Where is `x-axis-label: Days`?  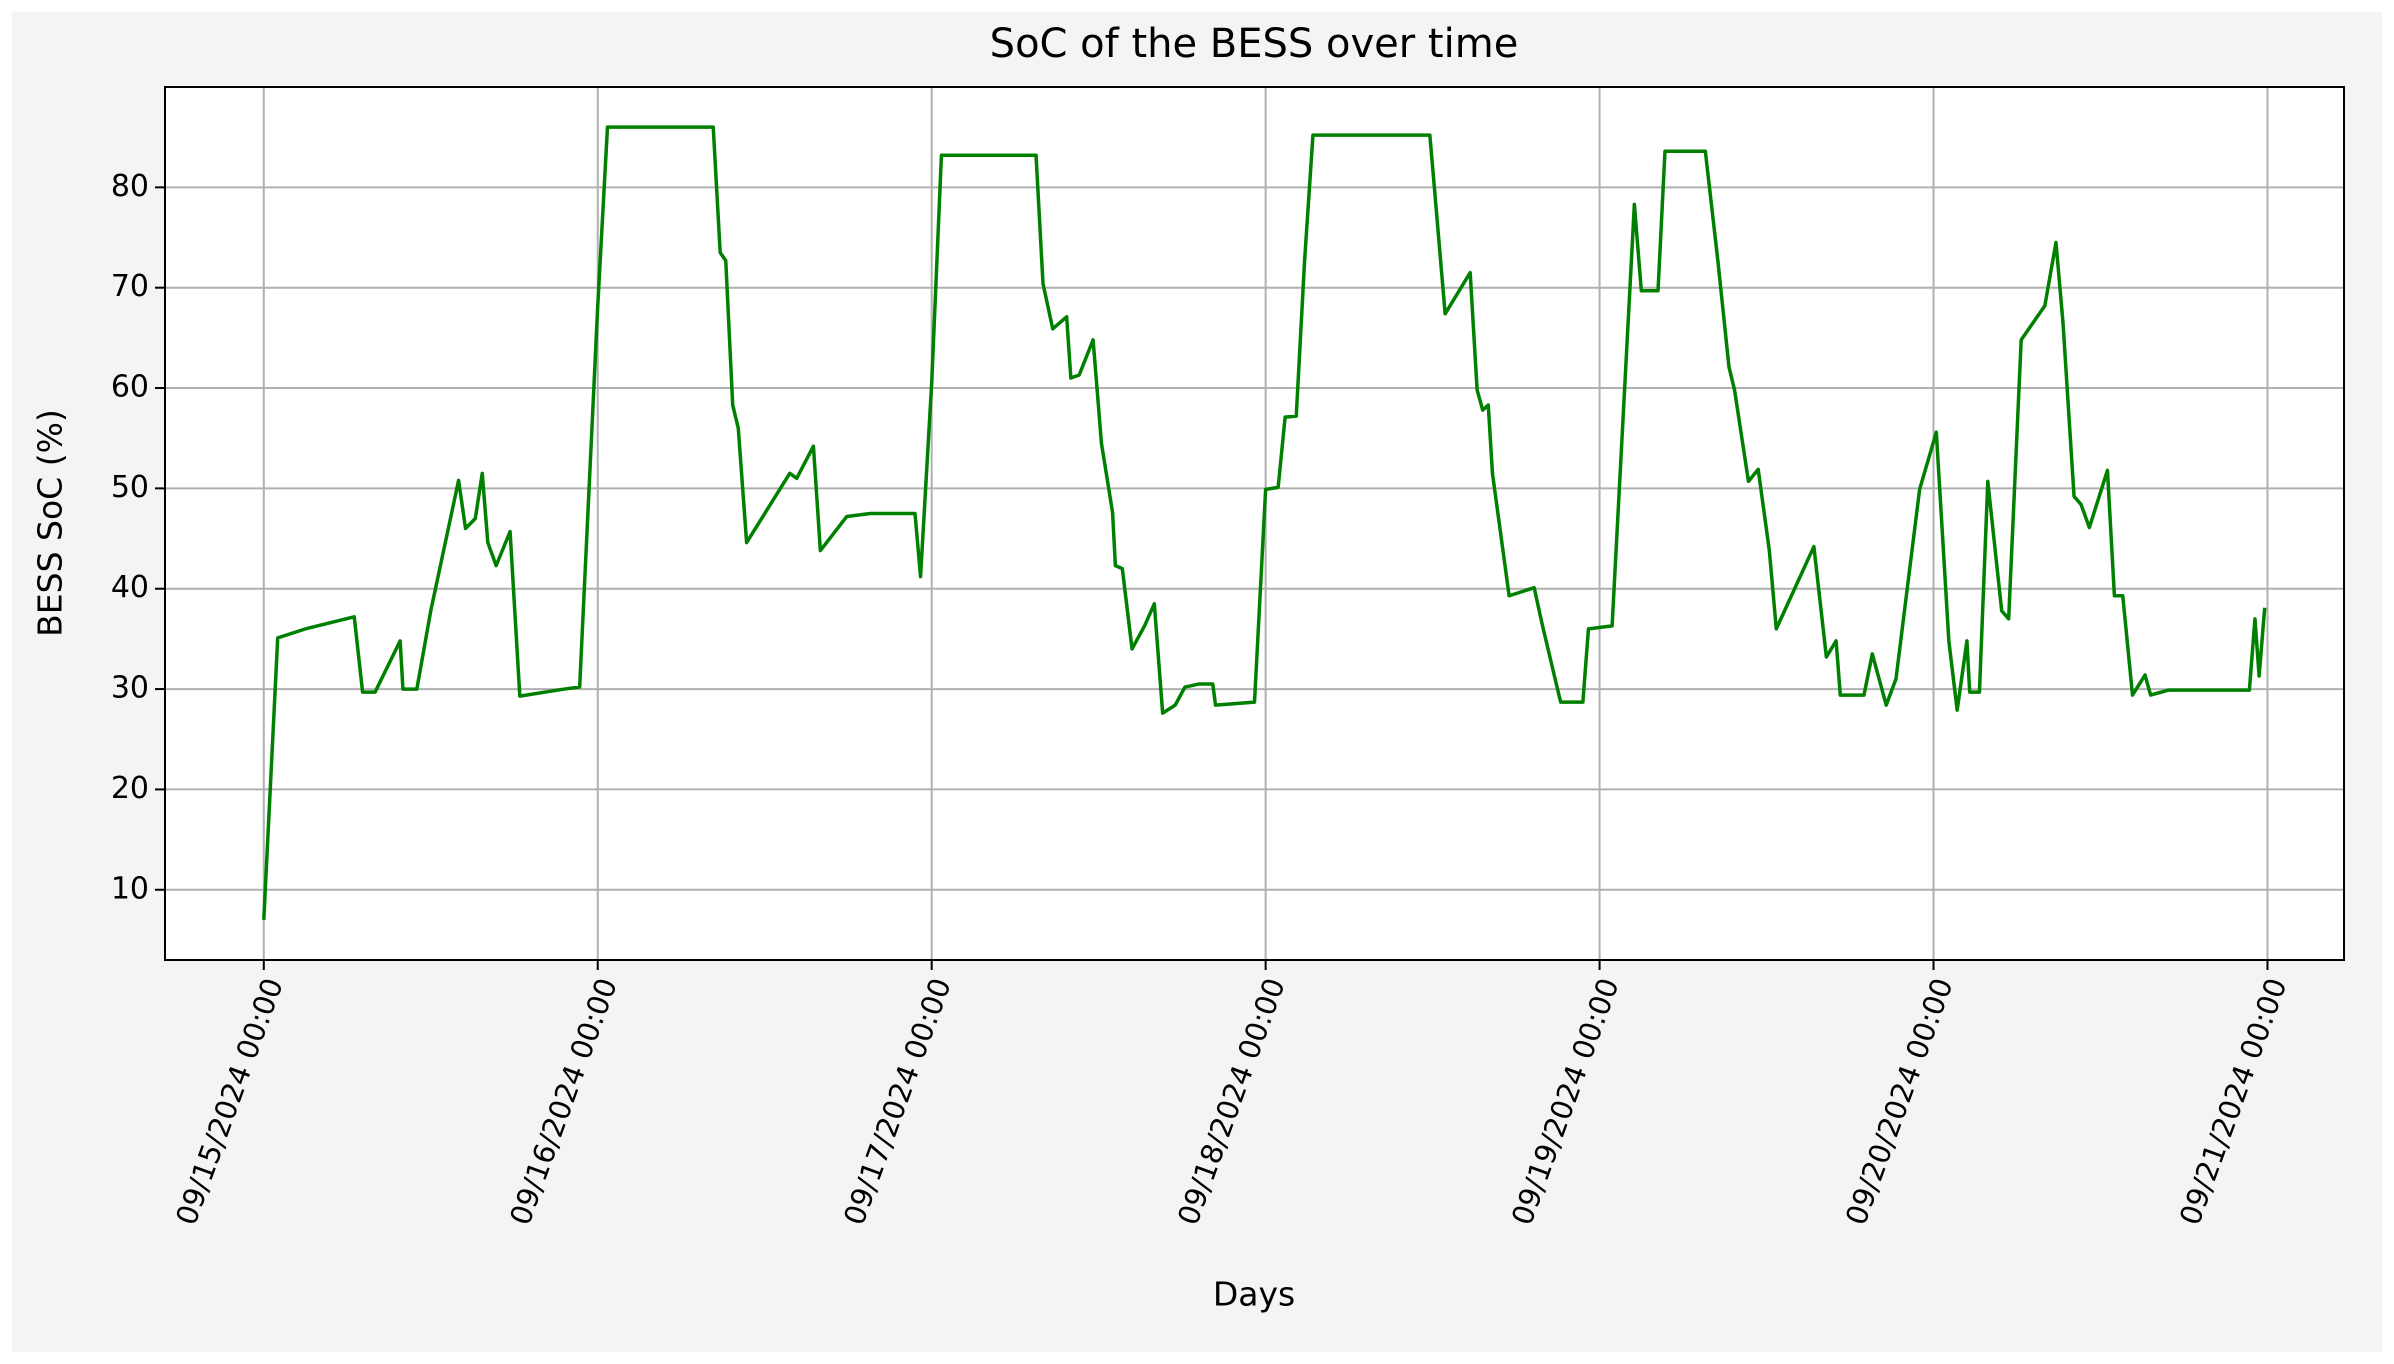
x-axis-label: Days is located at coordinates (1254, 1294).